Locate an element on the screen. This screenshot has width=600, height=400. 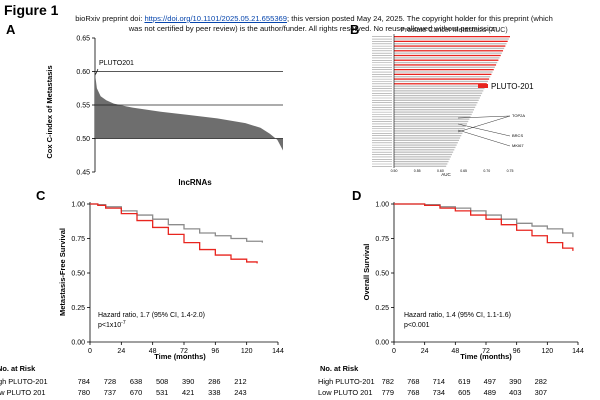
panel-c-ytick-label: 0.75 is located at coordinates (78, 239).